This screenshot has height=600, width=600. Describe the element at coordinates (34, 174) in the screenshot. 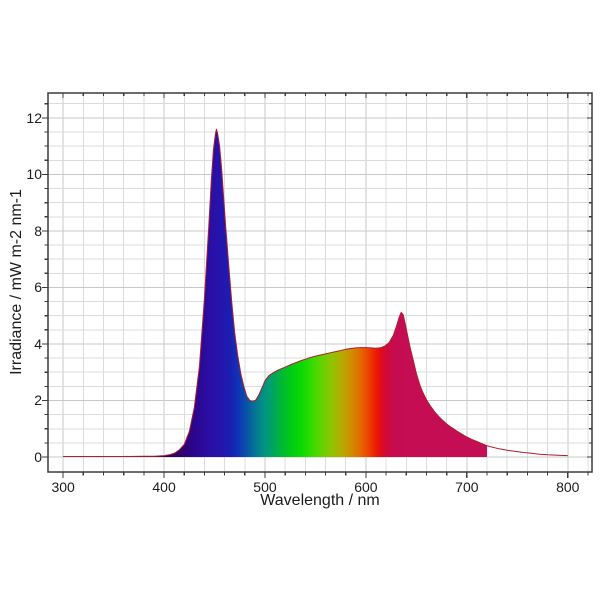

I see `y-tick-label: 10` at that location.